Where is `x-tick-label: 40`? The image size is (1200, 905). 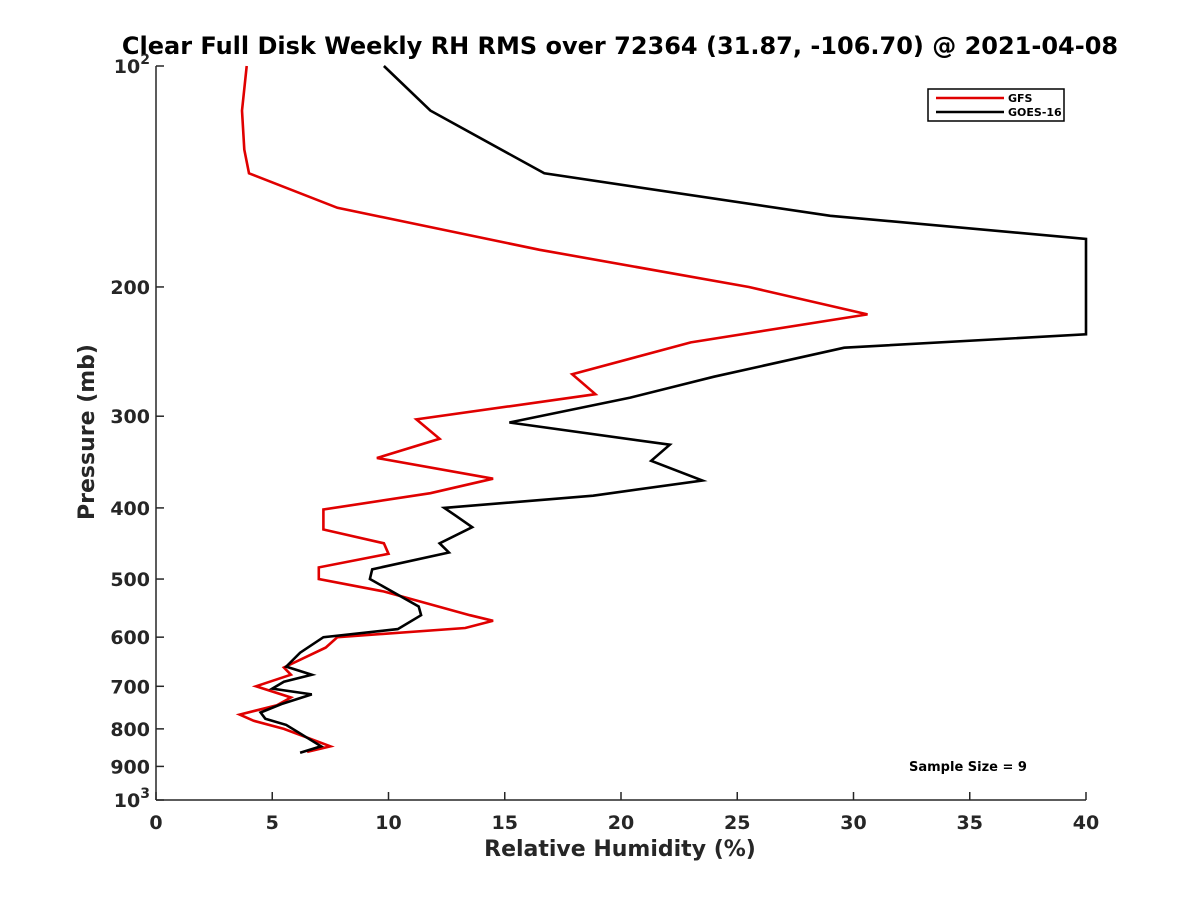 x-tick-label: 40 is located at coordinates (1086, 823).